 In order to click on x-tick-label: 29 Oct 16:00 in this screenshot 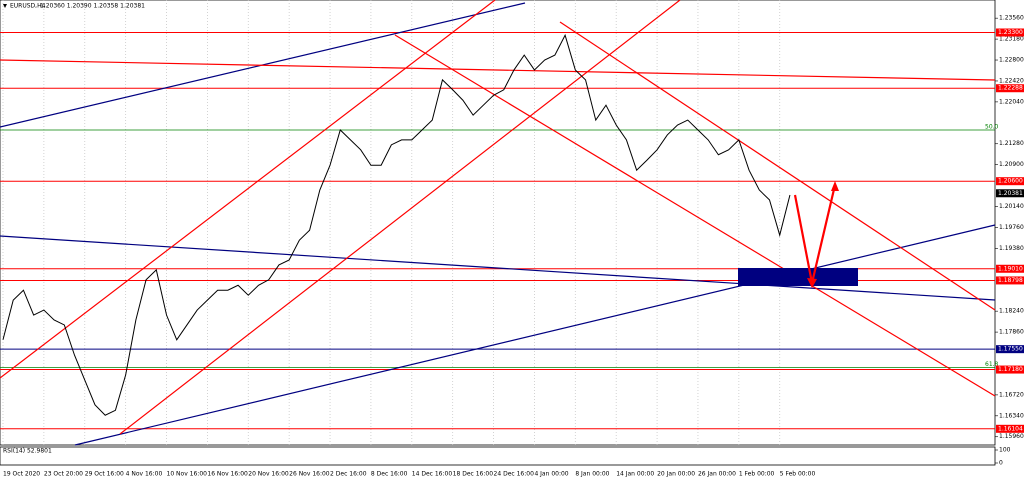, I will do `click(104, 474)`.